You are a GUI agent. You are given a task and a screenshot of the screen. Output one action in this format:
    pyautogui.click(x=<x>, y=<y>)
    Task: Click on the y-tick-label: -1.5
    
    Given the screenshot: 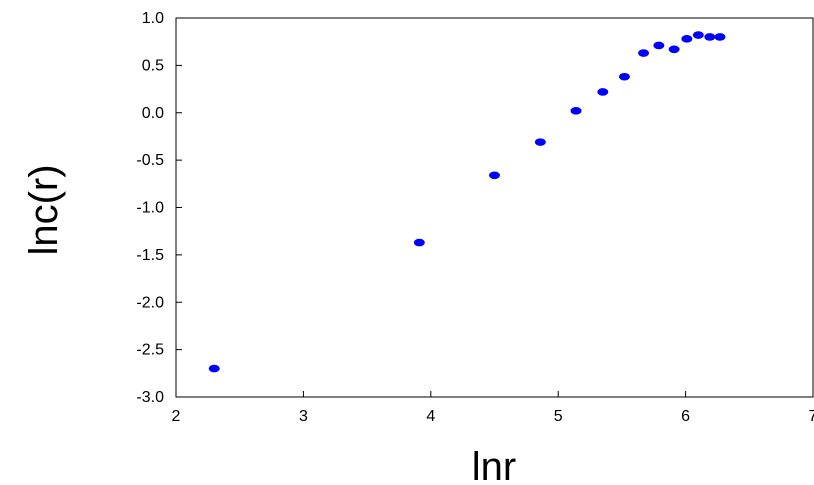 What is the action you would take?
    pyautogui.click(x=150, y=255)
    